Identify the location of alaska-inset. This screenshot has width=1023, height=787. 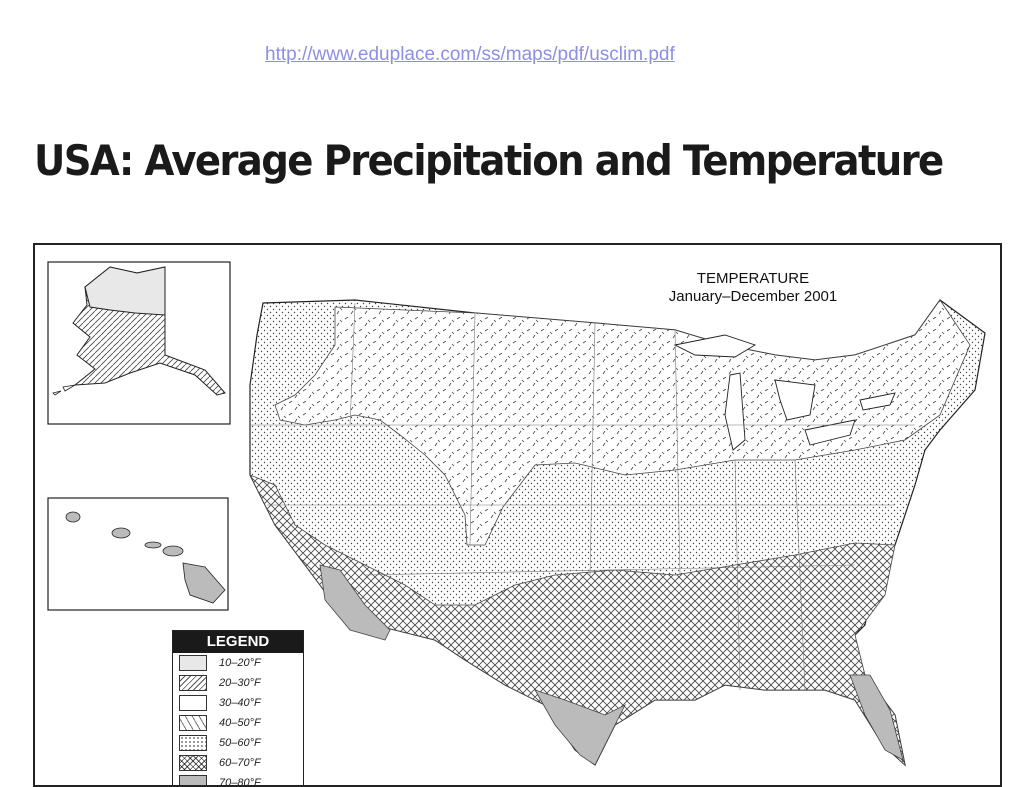
(139, 343).